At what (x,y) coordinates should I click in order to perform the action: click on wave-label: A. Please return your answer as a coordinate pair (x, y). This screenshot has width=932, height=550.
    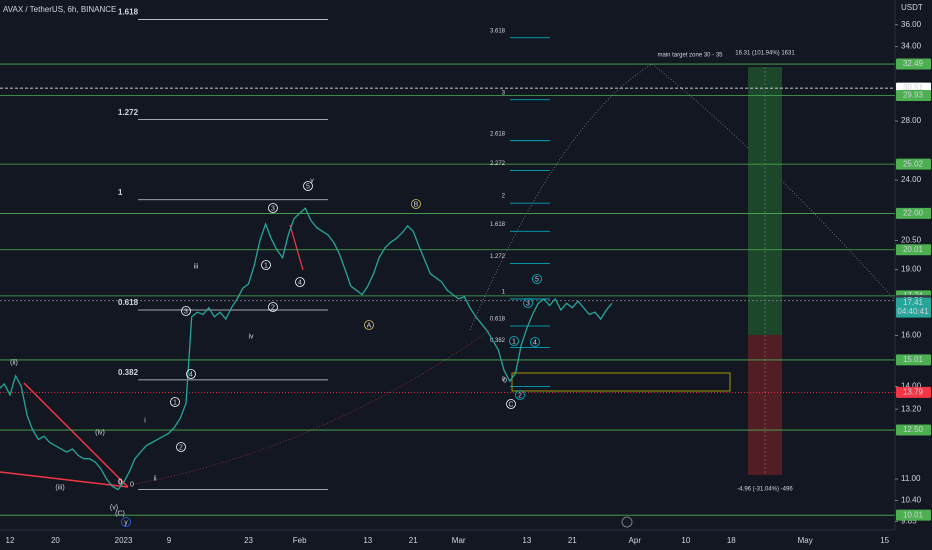
    Looking at the image, I should click on (369, 325).